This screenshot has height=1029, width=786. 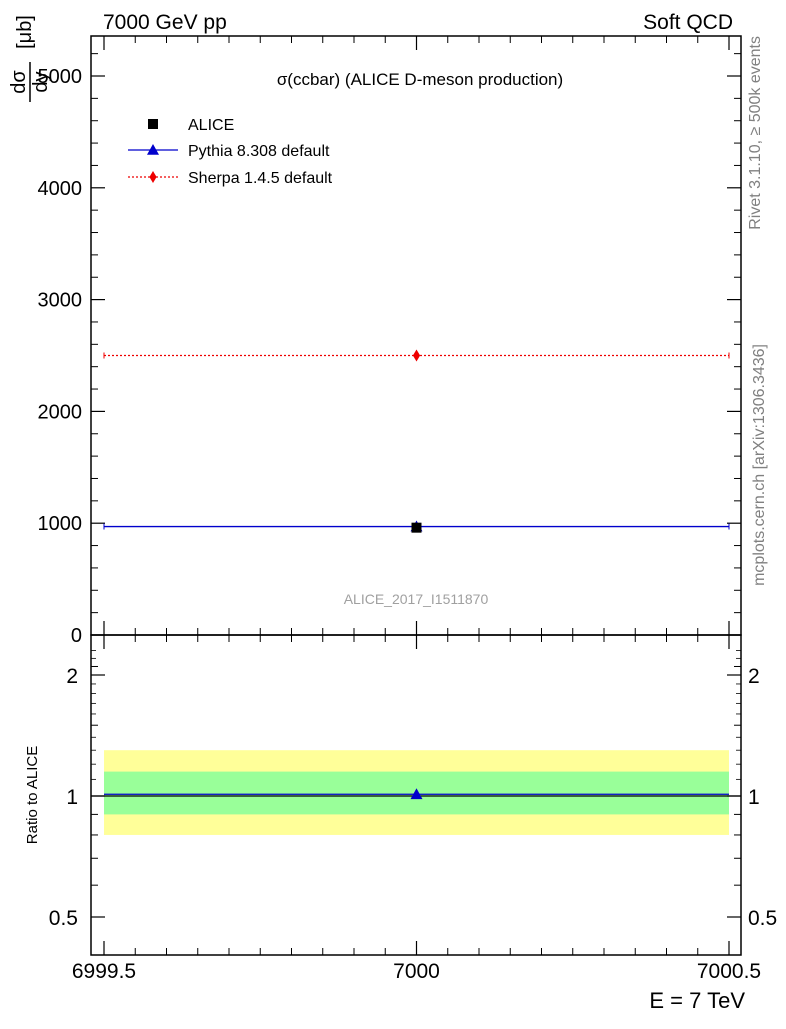 What do you see at coordinates (259, 151) in the screenshot?
I see `legend-label: Pythia 8.308 default` at bounding box center [259, 151].